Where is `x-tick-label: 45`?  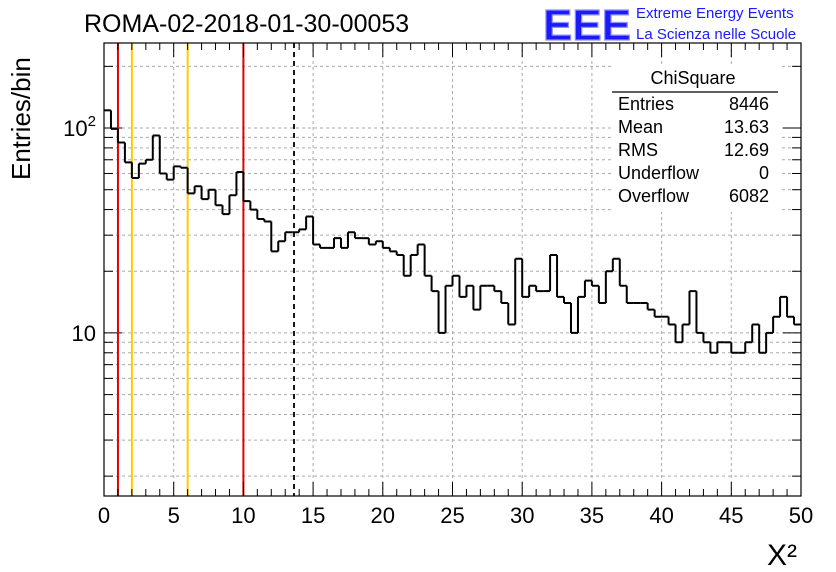 x-tick-label: 45 is located at coordinates (731, 515).